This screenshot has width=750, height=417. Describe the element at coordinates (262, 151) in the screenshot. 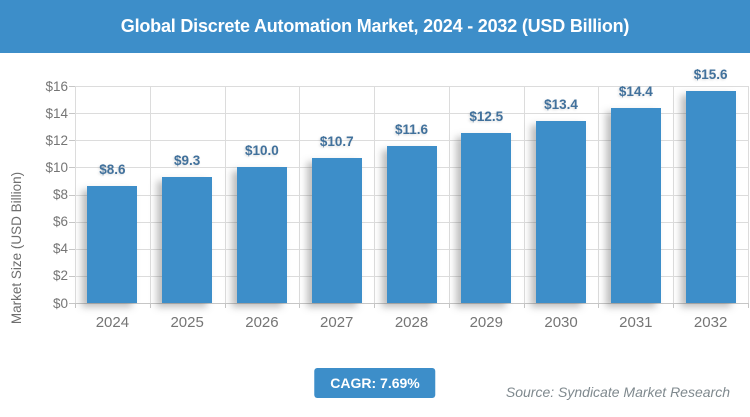

I see `bar-value-label: $10.0` at that location.